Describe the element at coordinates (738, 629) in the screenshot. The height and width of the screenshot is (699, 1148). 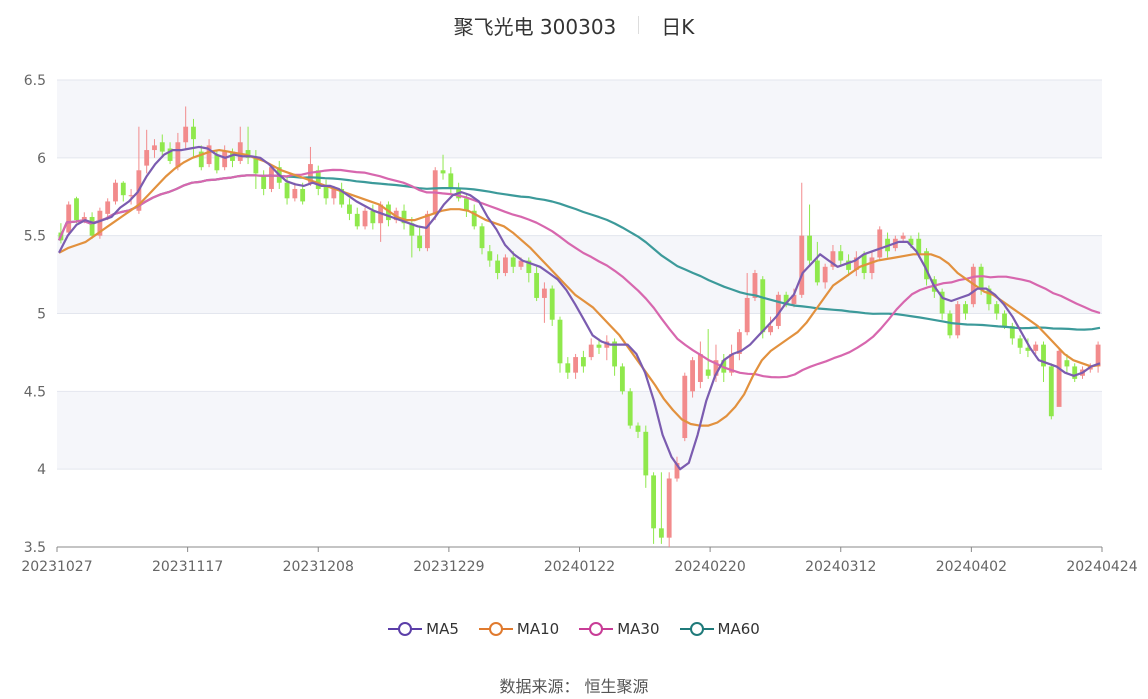
I see `legend-label: MA60` at that location.